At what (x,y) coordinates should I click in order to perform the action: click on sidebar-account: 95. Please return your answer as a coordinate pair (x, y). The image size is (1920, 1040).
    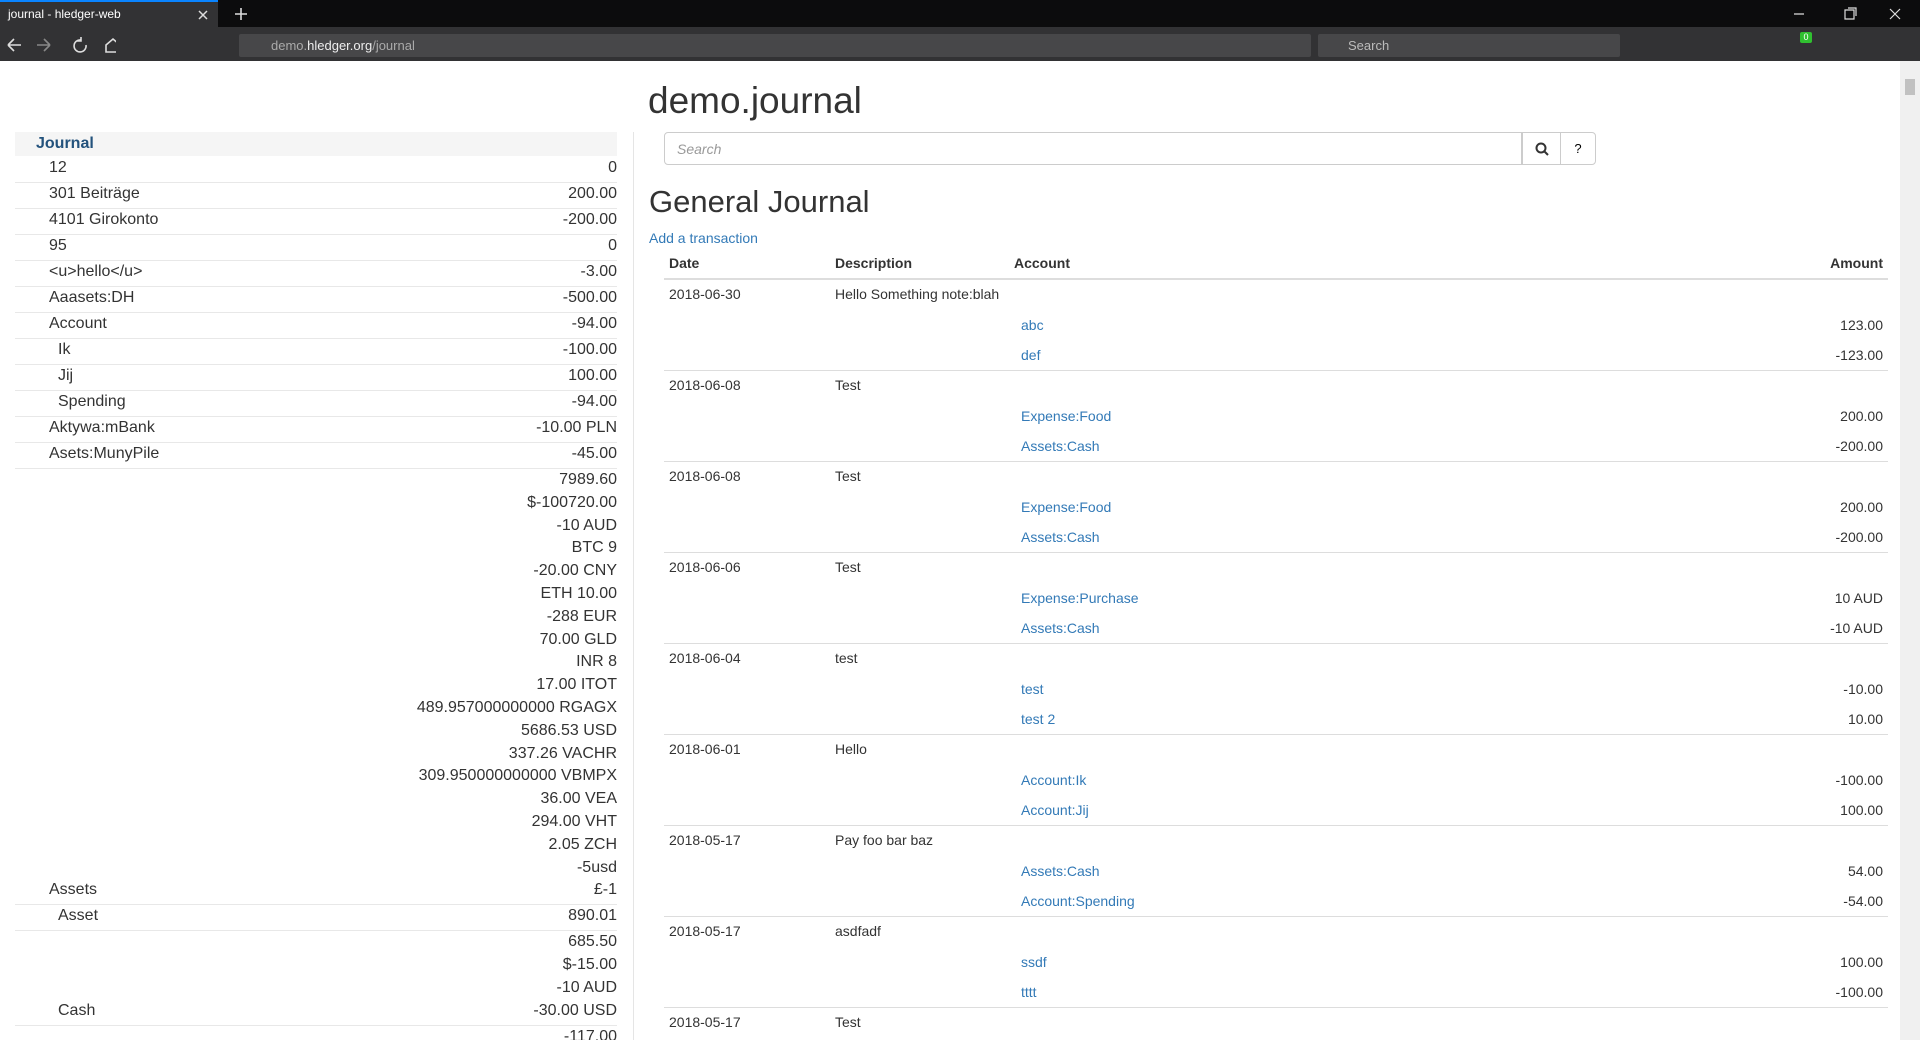
    Looking at the image, I should click on (58, 245).